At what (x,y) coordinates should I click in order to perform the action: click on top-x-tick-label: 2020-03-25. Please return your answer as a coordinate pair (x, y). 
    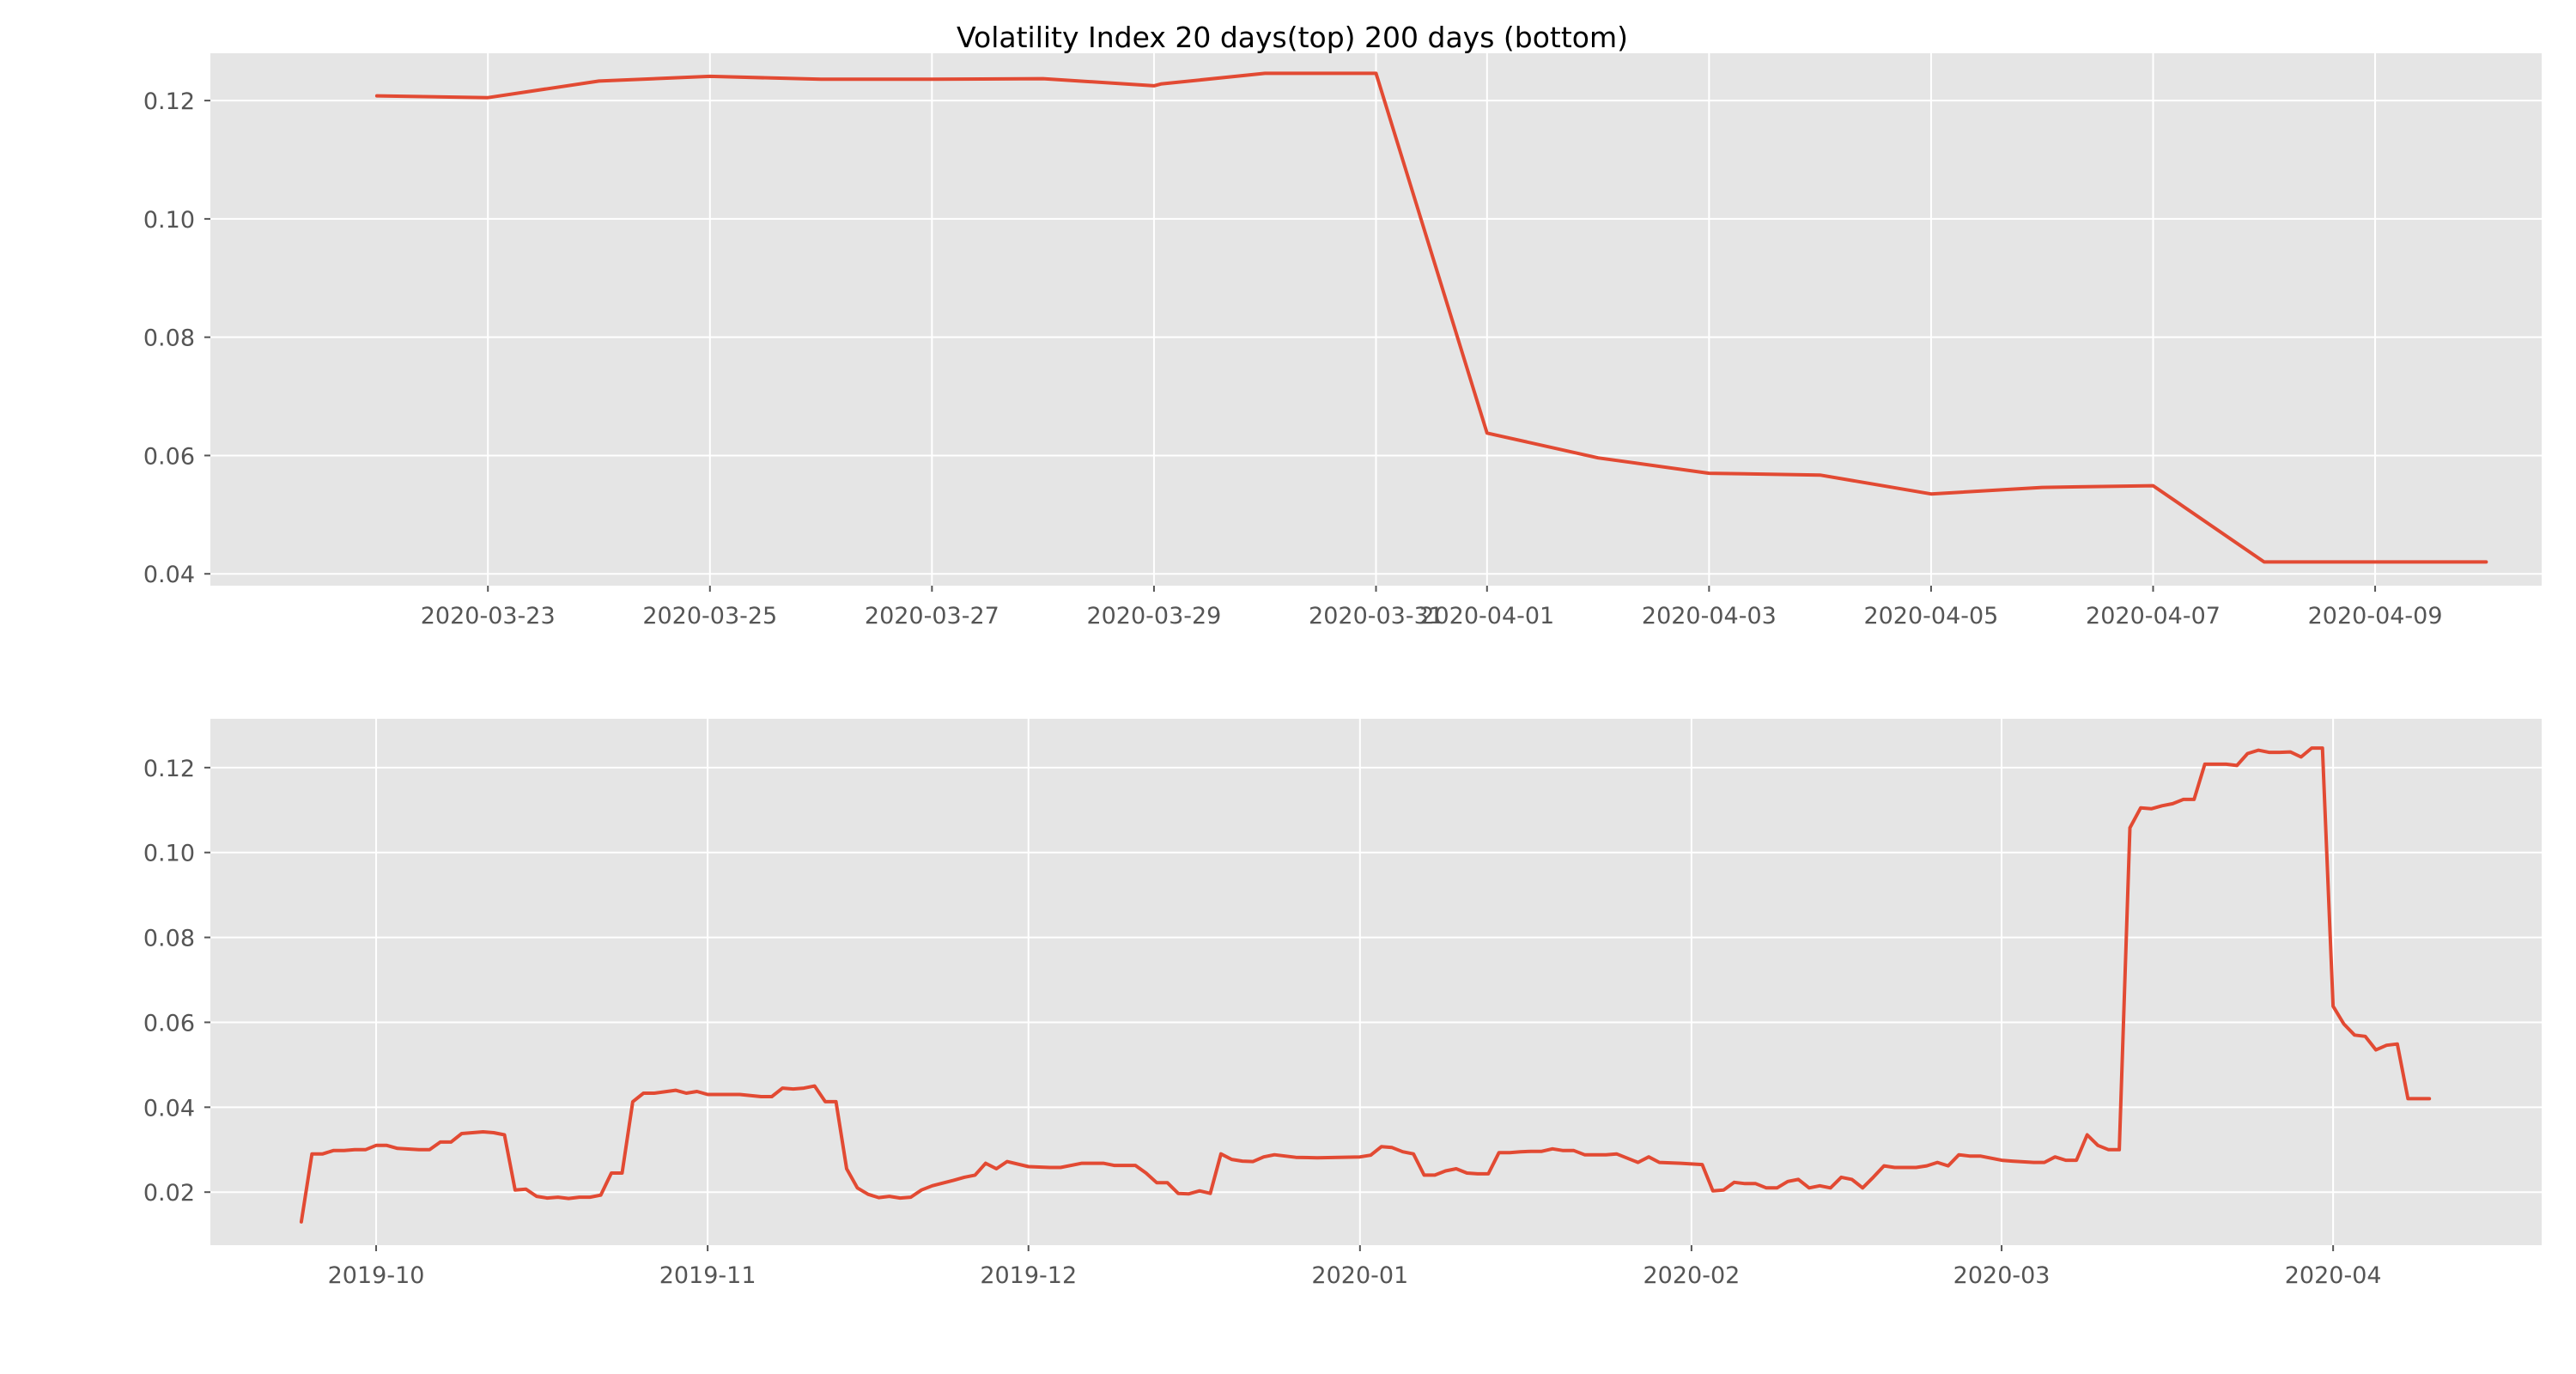
    Looking at the image, I should click on (709, 616).